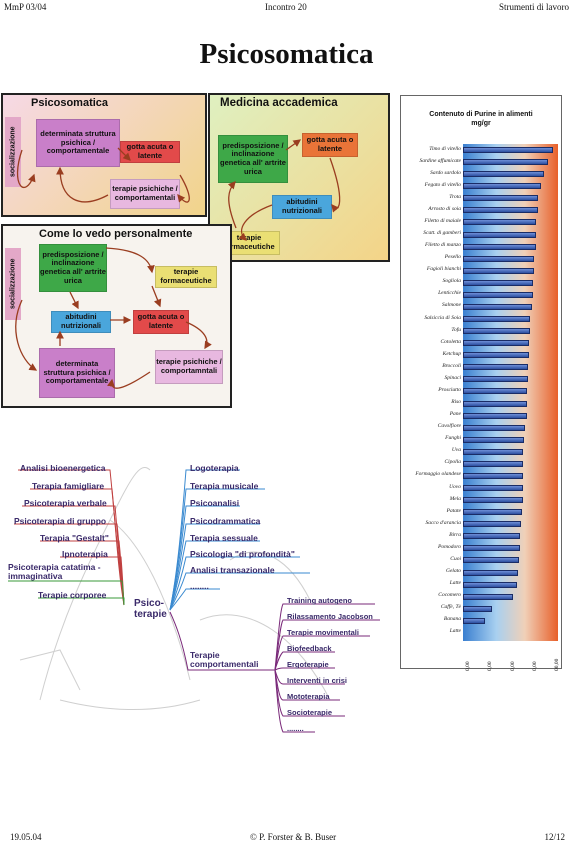 This screenshot has width=573, height=846. I want to click on panel-medicina-title: Medicina accademica, so click(279, 103).